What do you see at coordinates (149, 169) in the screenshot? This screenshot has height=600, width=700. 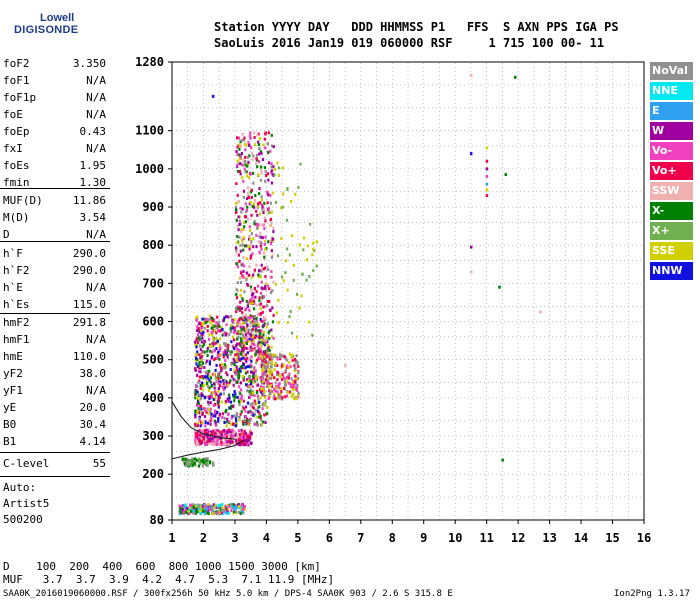 I see `y-tick-label: 1000` at bounding box center [149, 169].